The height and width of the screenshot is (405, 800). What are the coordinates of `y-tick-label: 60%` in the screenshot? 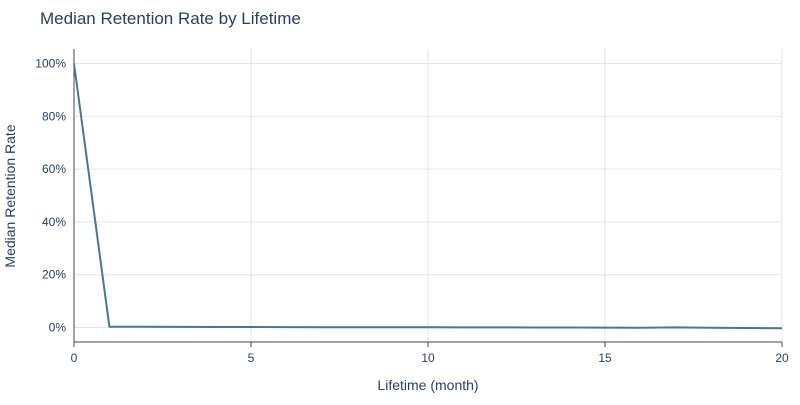 It's located at (54, 169).